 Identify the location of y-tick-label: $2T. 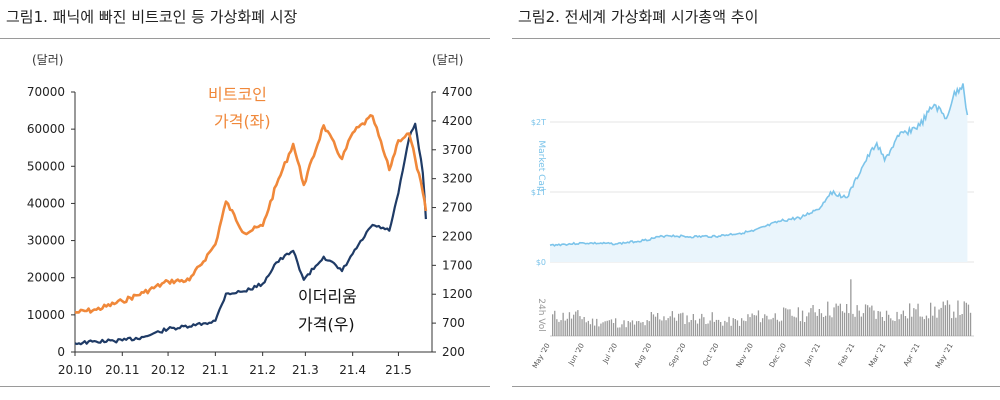
(538, 122).